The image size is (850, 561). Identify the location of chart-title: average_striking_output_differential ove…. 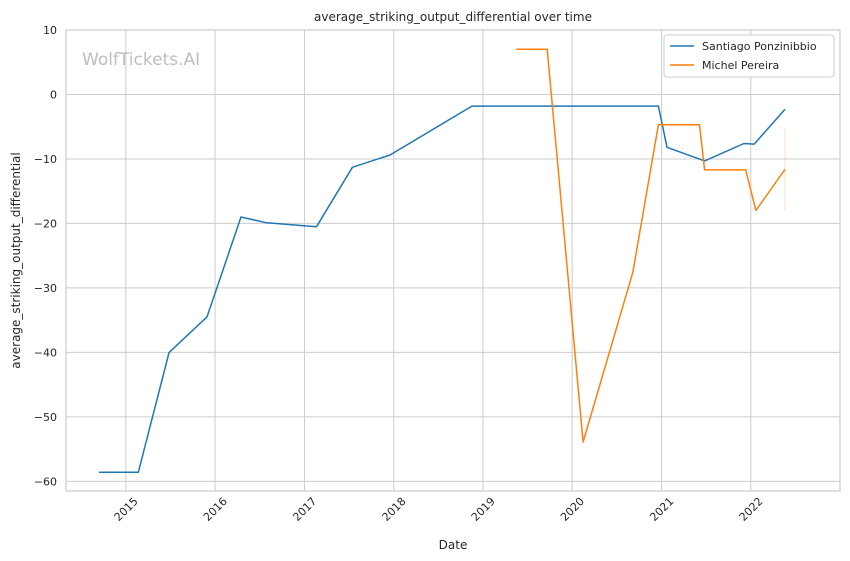
(453, 17).